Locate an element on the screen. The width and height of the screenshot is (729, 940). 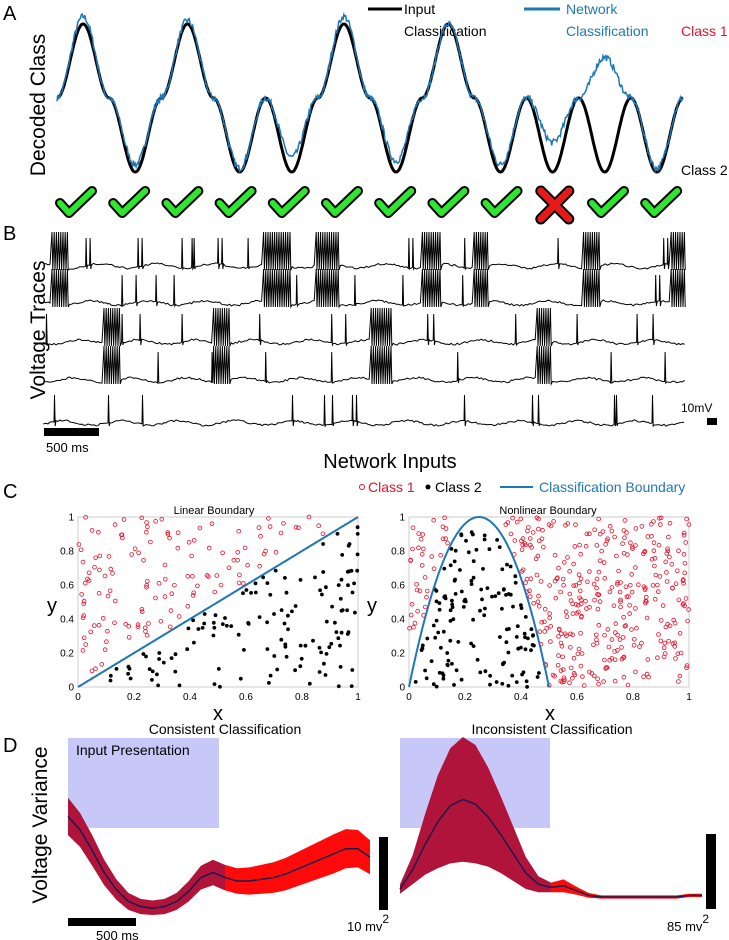
y-tick-label: 1 is located at coordinates (71, 518).